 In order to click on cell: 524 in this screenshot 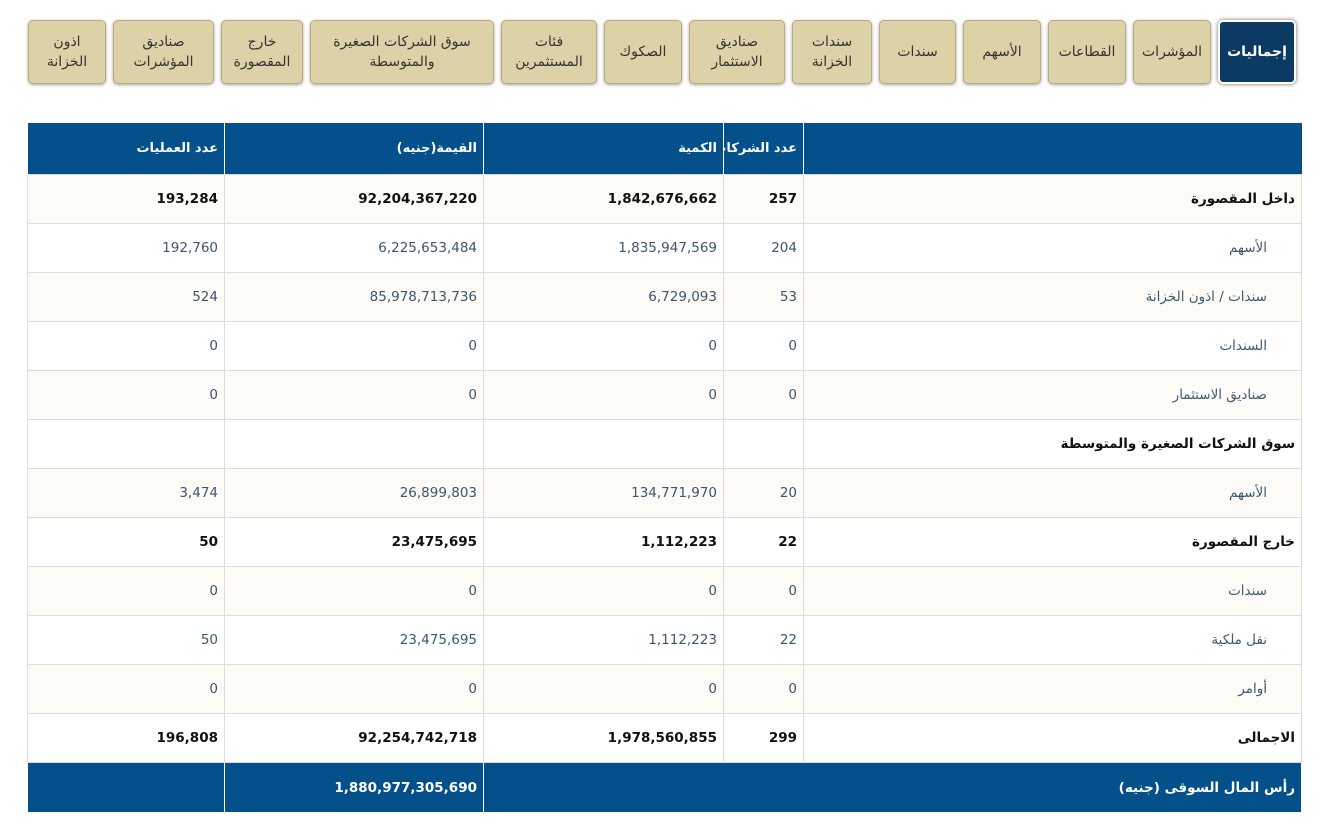, I will do `click(126, 297)`.